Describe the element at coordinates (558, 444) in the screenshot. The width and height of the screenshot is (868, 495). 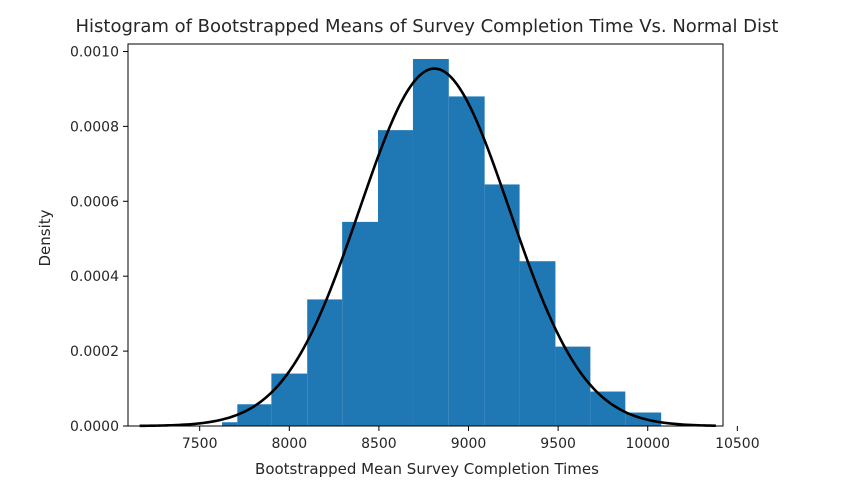
I see `x-tick-label: 9500` at that location.